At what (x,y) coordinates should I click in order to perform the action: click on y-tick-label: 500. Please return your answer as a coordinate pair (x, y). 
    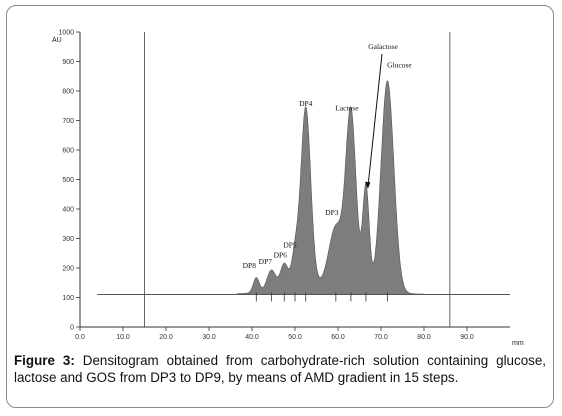
    Looking at the image, I should click on (68, 180).